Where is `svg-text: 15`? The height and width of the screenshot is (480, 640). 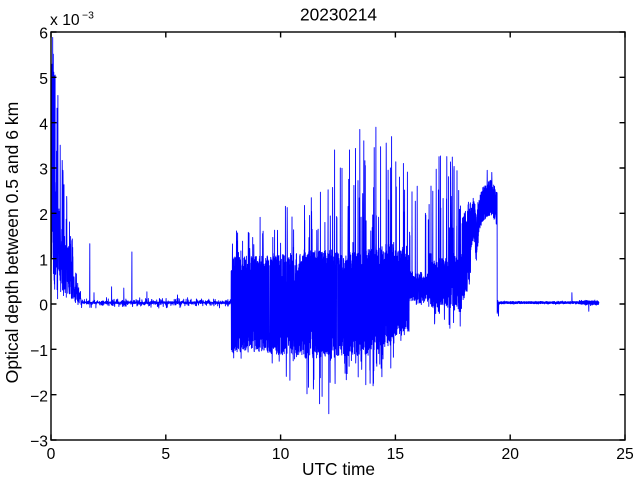
svg-text: 15 is located at coordinates (396, 454).